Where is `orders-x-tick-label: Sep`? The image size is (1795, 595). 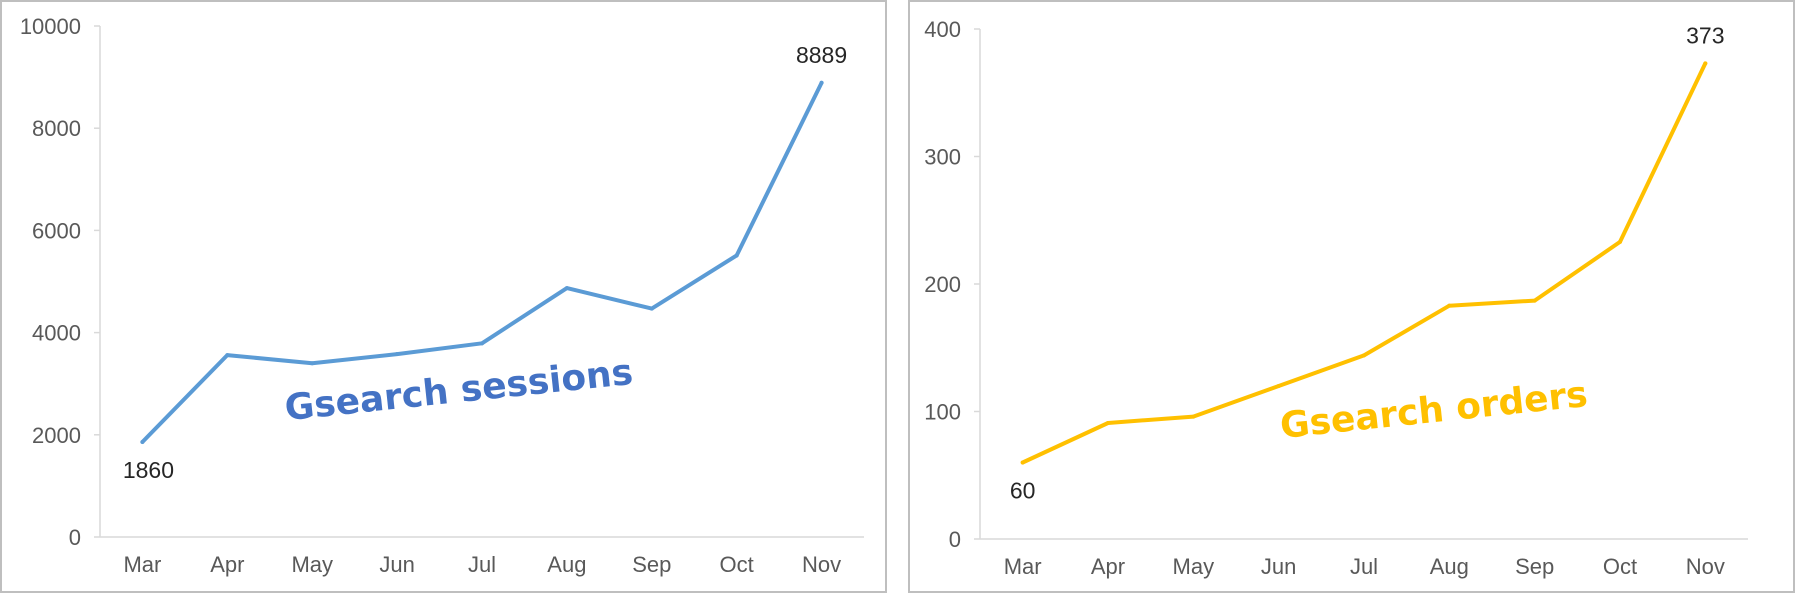
orders-x-tick-label: Sep is located at coordinates (1534, 566).